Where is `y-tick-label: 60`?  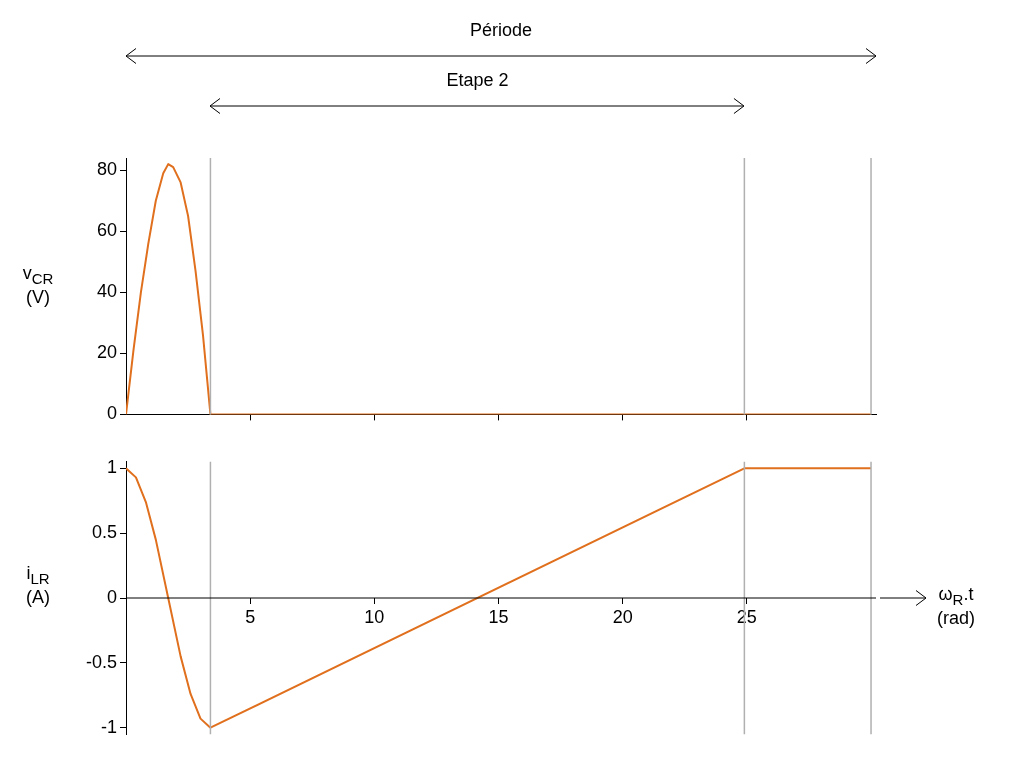 y-tick-label: 60 is located at coordinates (106, 230).